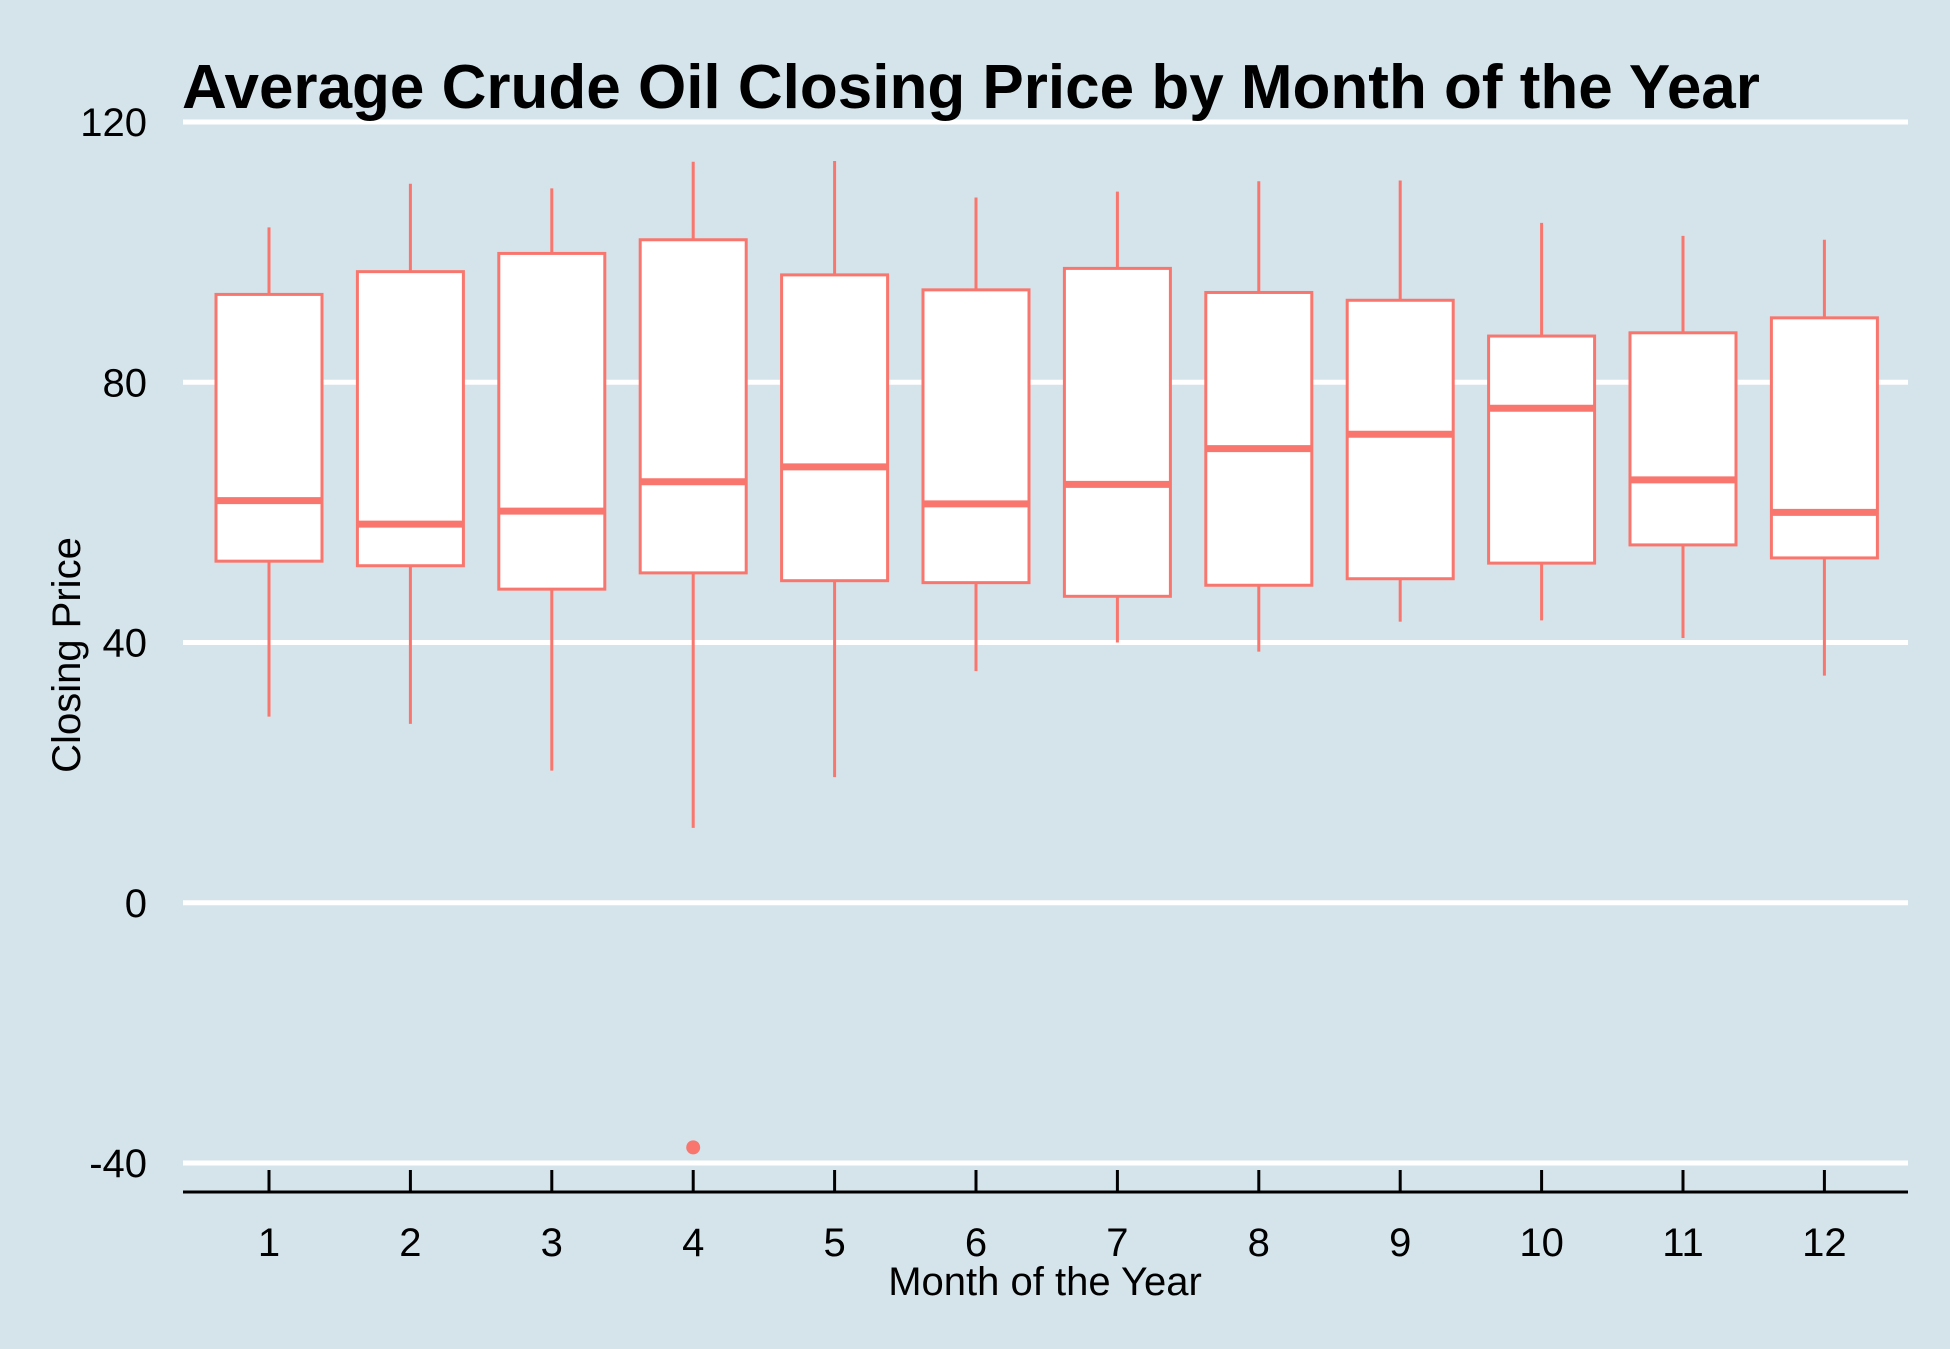  I want to click on x-axis-title: Month of the Year, so click(1045, 1282).